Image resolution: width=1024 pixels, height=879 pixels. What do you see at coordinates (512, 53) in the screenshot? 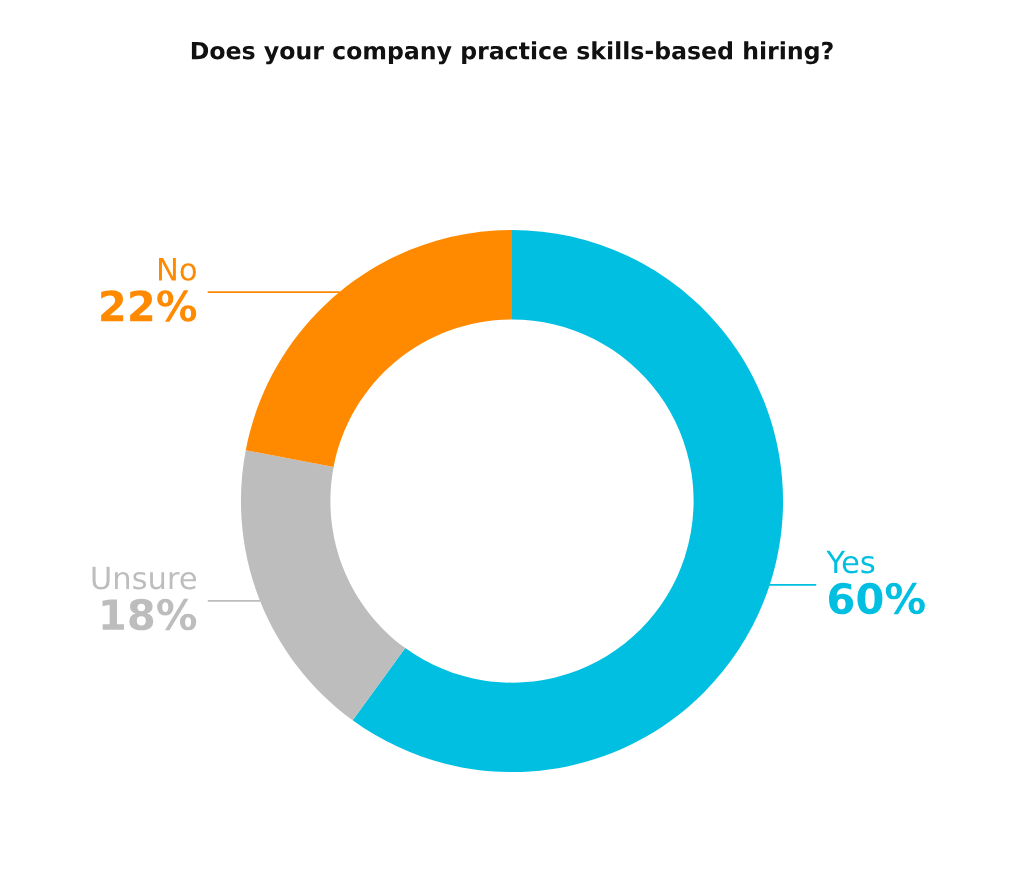
I see `chart-title: Does your company practice skills-based hiring?` at bounding box center [512, 53].